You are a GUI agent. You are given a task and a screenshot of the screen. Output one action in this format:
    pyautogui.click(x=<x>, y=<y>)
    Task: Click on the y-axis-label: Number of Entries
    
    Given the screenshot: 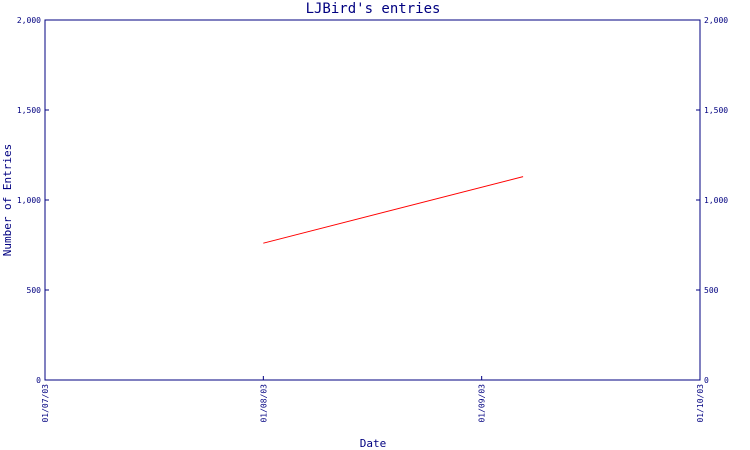 What is the action you would take?
    pyautogui.click(x=7, y=200)
    